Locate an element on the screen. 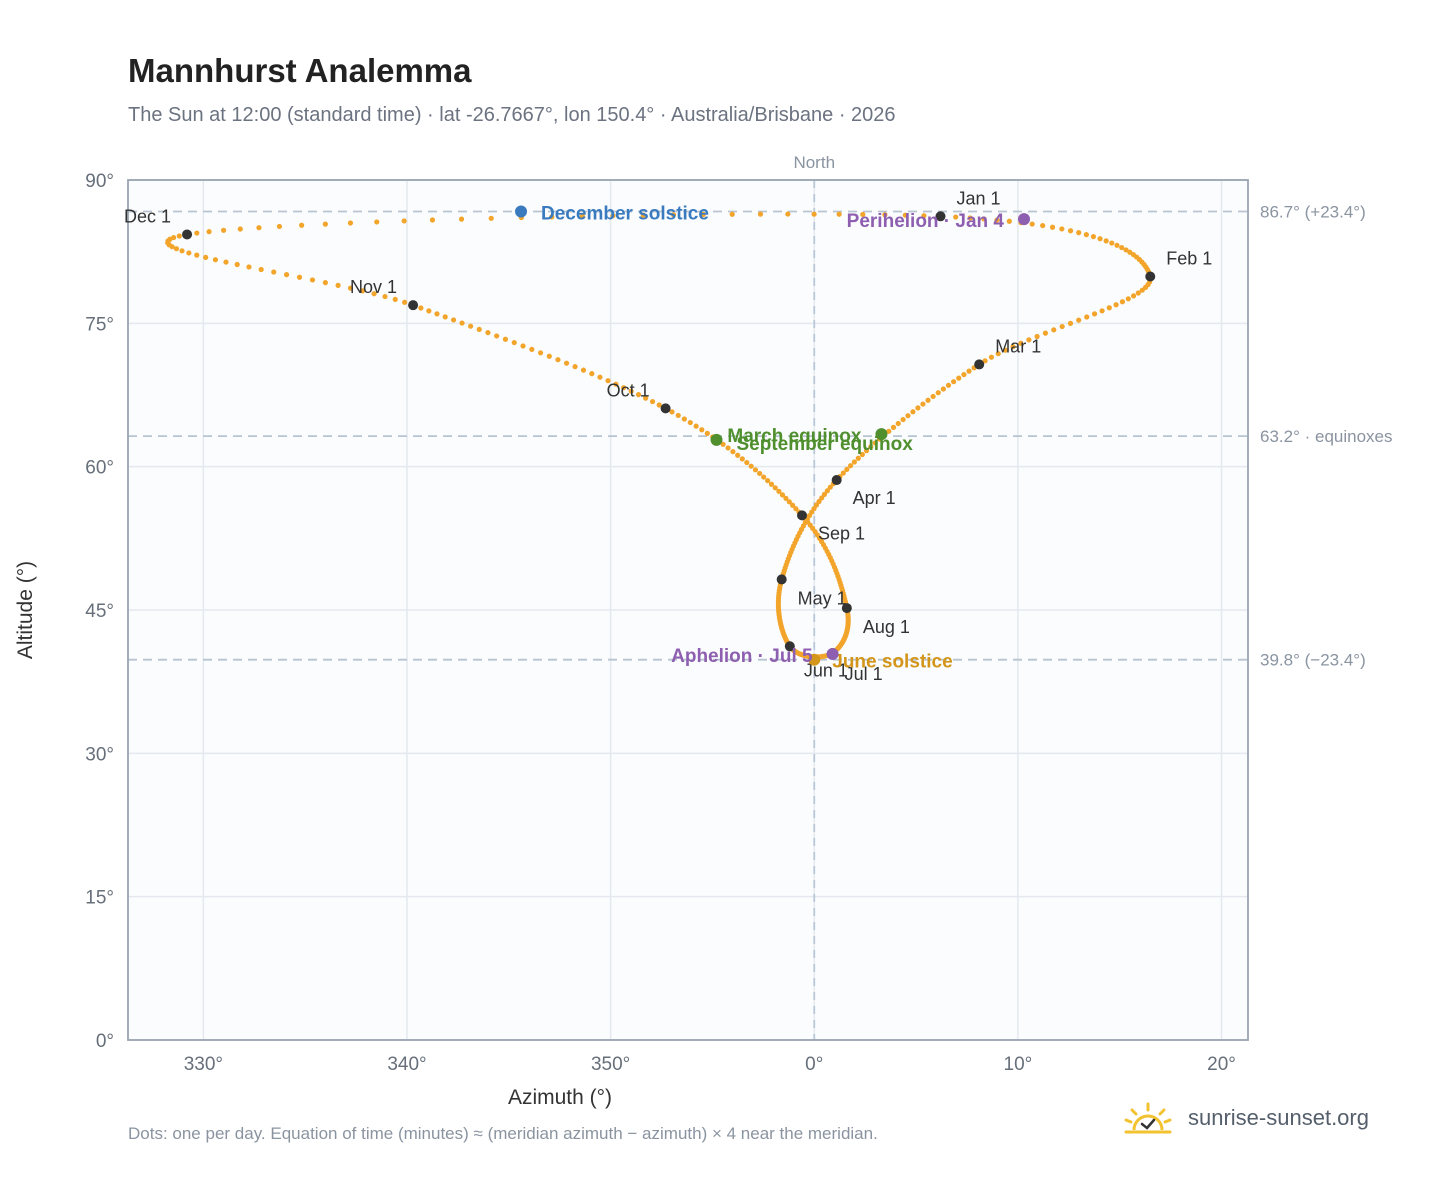  x-tick-label: 0° is located at coordinates (814, 1064).